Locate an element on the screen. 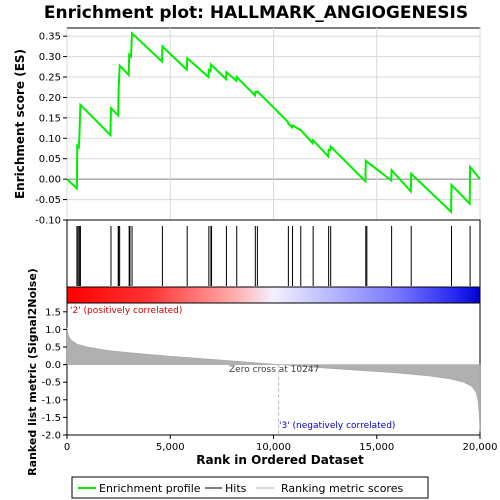 This screenshot has width=500, height=500. legend-enrichment-label: Enrichment profile is located at coordinates (150, 488).